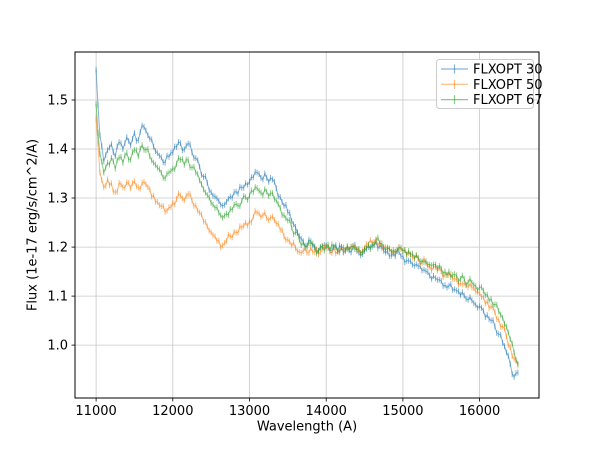 Image resolution: width=600 pixels, height=450 pixels. What do you see at coordinates (249, 411) in the screenshot?
I see `x-tick-label: 13000` at bounding box center [249, 411].